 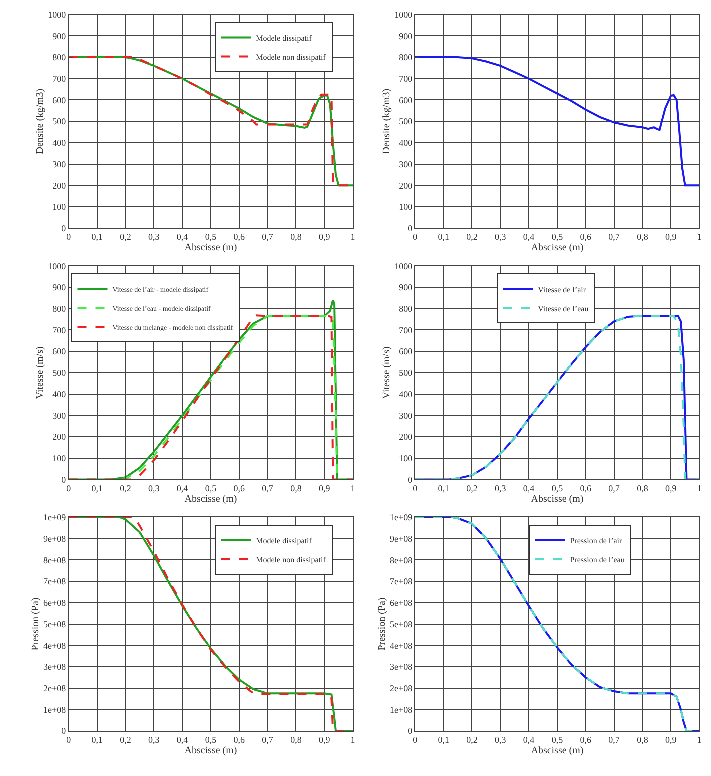 What do you see at coordinates (55, 624) in the screenshot?
I see `y-tick-label: 5e+08` at bounding box center [55, 624].